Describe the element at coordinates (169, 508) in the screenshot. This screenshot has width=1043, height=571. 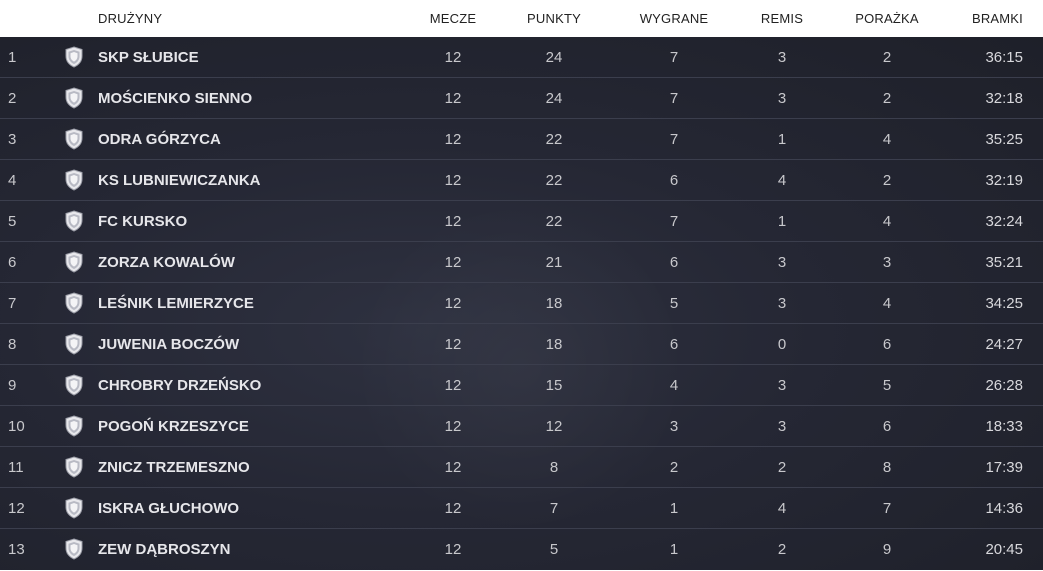
I see `team-name: ISKRA GŁUCHOWO` at that location.